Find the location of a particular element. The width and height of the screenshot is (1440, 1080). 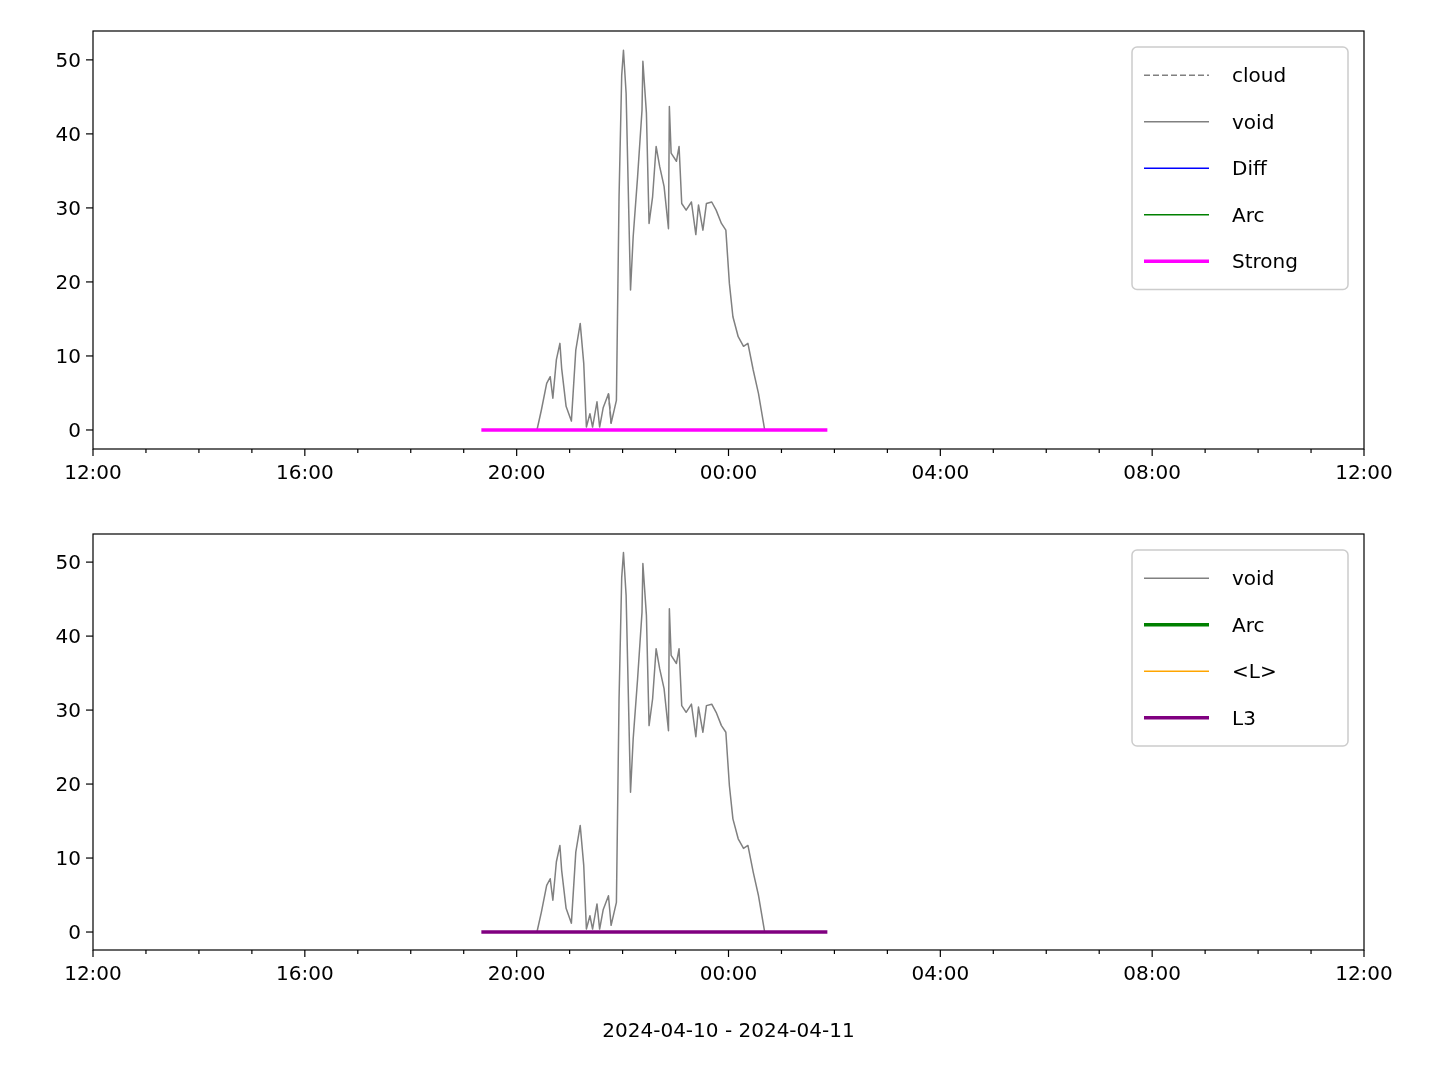

legend-label: Strong is located at coordinates (1265, 261).